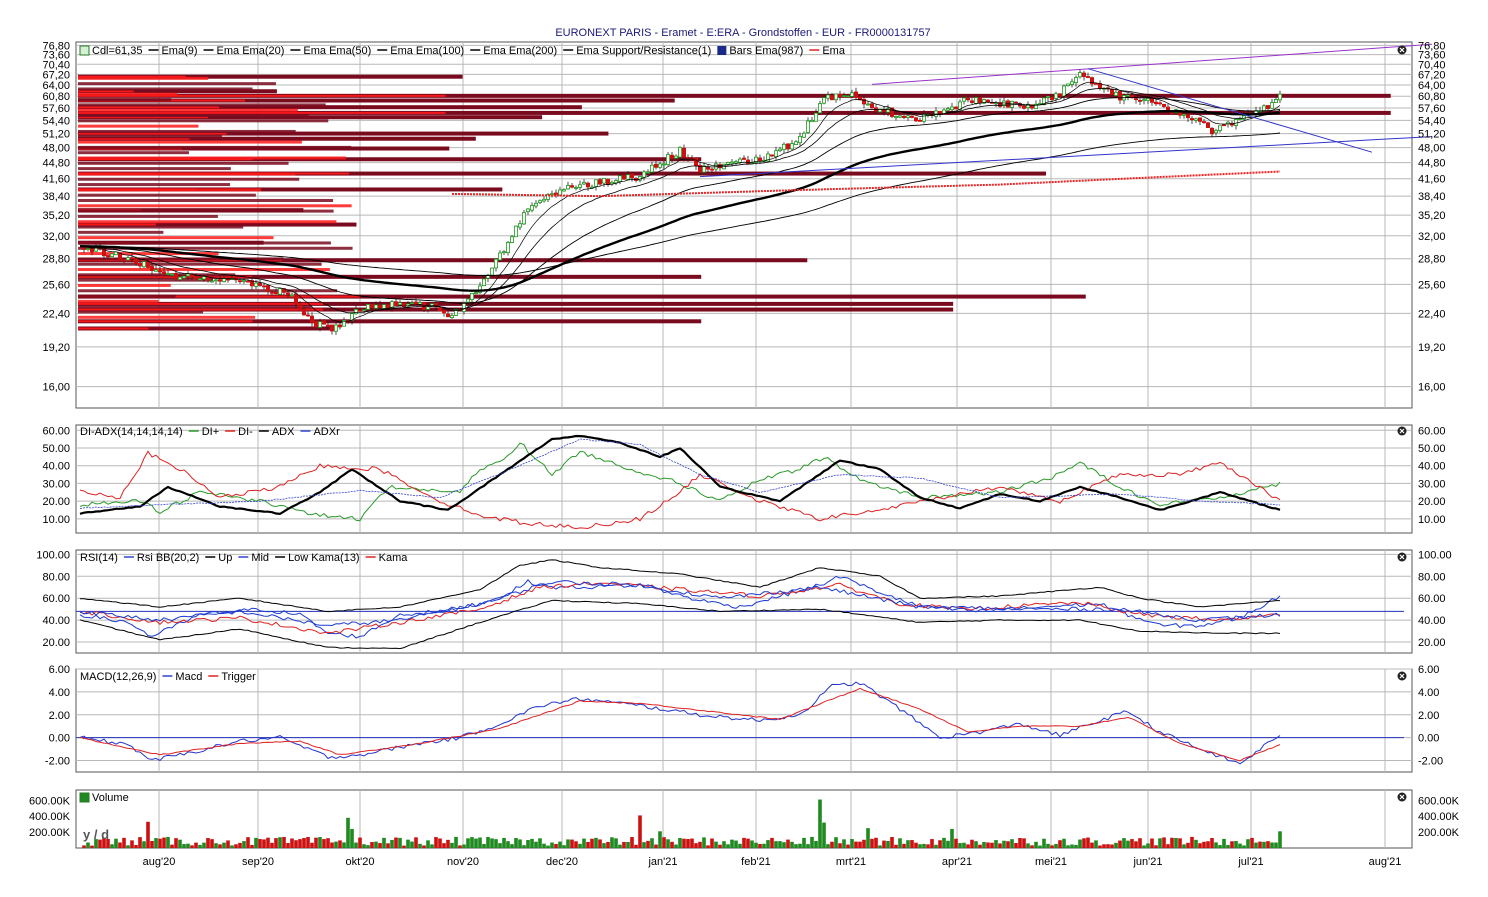 Image resolution: width=1488 pixels, height=897 pixels. I want to click on price-y-tick-right: 51,20, so click(1432, 135).